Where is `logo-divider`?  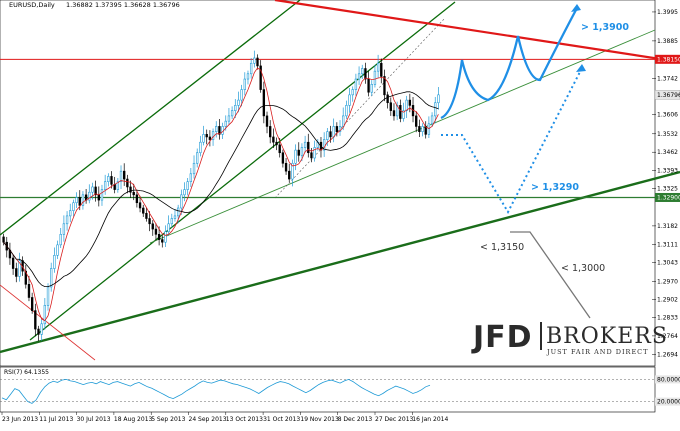 logo-divider is located at coordinates (541, 336).